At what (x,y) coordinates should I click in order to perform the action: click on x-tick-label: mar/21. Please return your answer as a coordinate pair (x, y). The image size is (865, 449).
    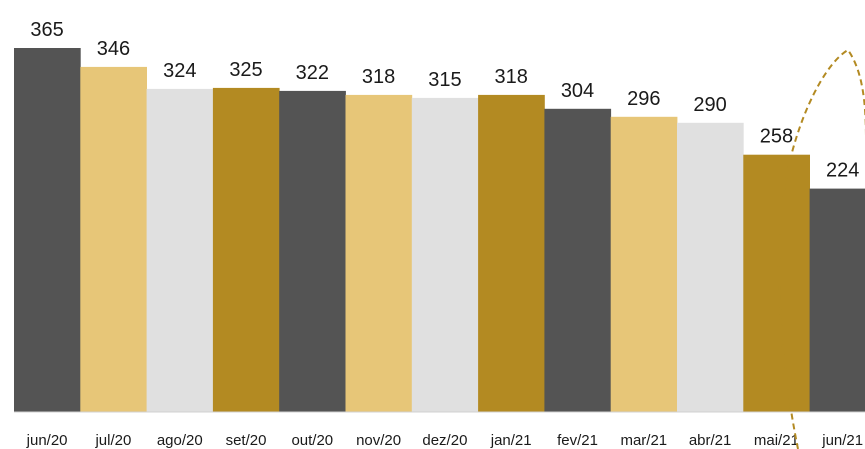
    Looking at the image, I should click on (643, 440).